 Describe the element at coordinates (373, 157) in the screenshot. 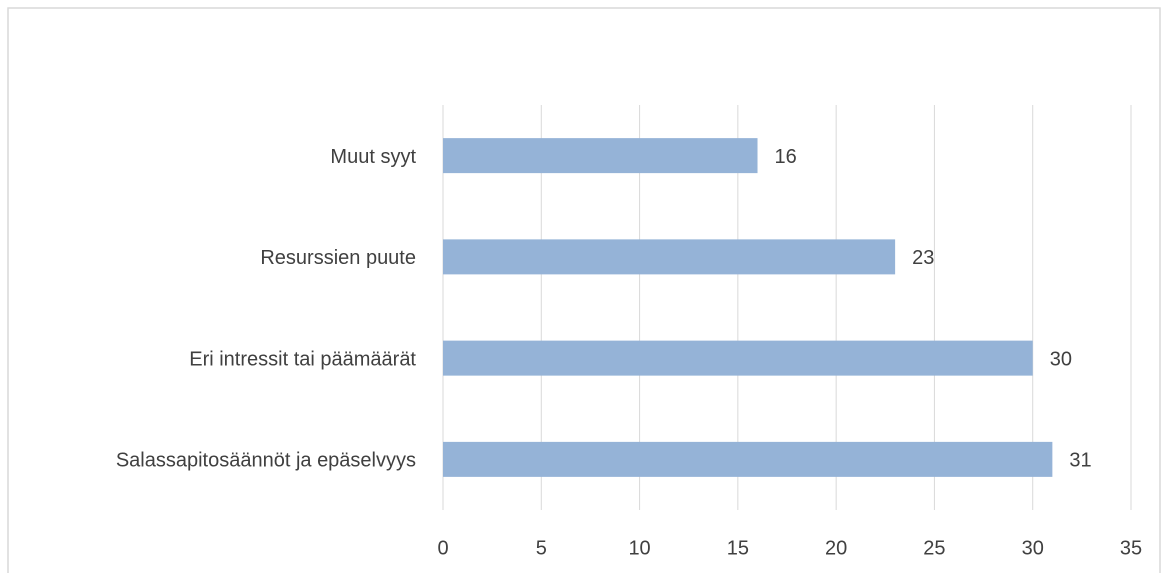

I see `y-tick-label: Muut syyt` at that location.